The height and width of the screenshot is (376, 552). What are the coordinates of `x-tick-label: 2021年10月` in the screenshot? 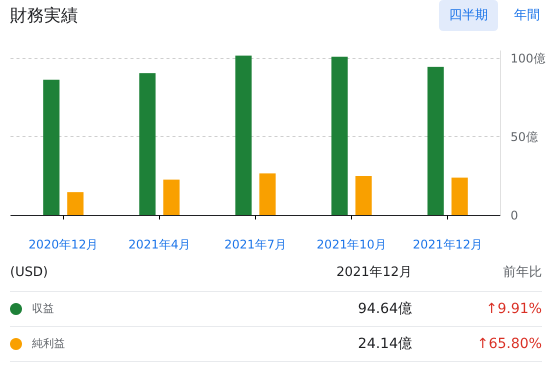 It's located at (351, 245).